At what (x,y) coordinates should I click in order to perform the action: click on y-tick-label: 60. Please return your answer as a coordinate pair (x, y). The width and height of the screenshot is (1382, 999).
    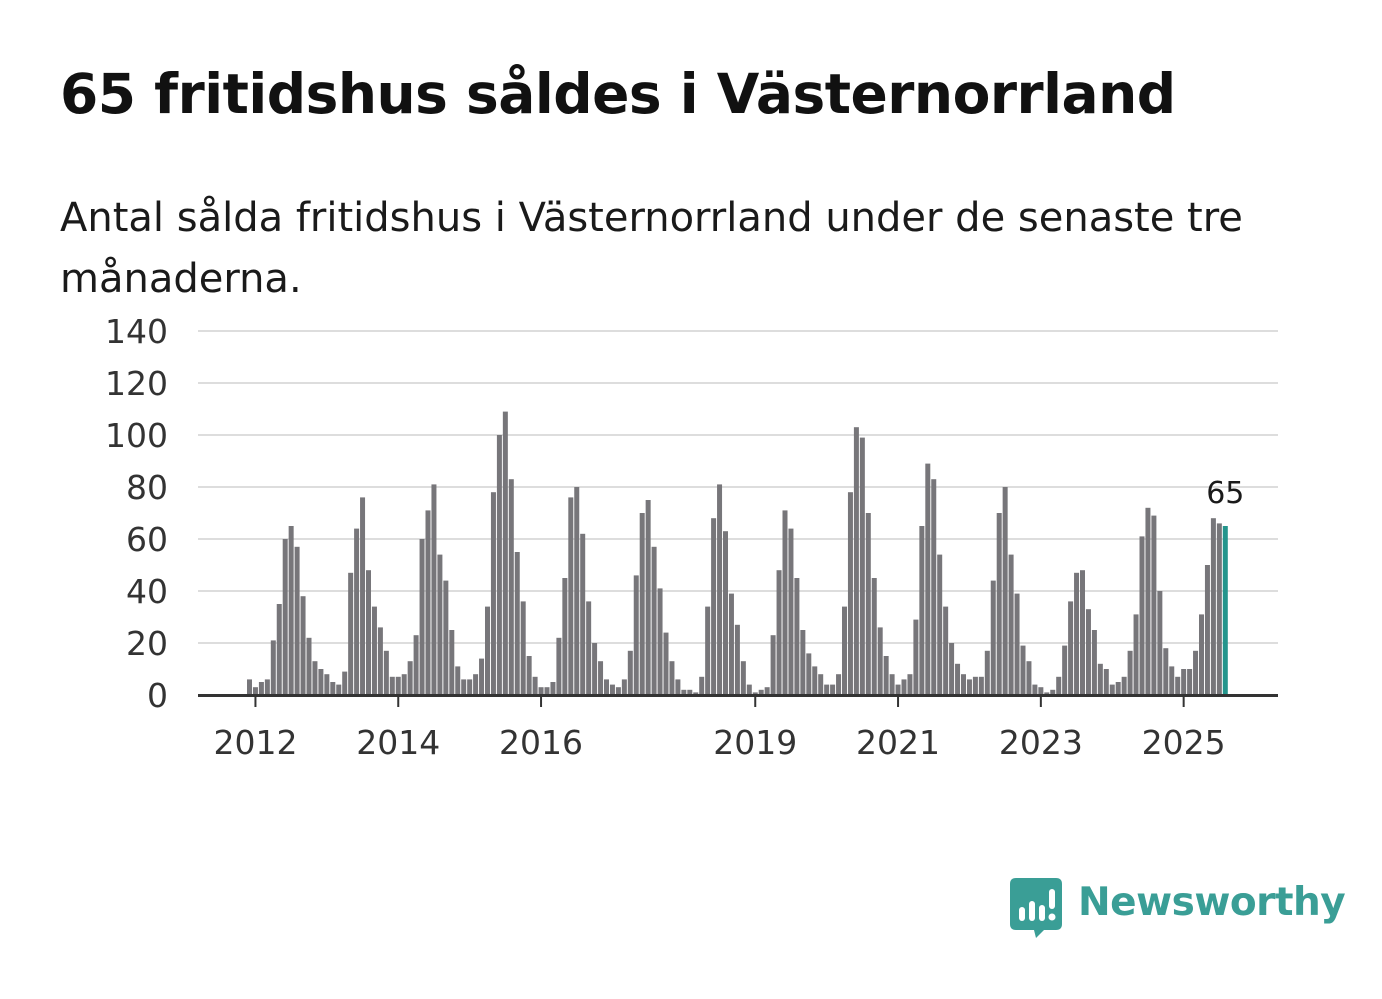
    Looking at the image, I should click on (147, 539).